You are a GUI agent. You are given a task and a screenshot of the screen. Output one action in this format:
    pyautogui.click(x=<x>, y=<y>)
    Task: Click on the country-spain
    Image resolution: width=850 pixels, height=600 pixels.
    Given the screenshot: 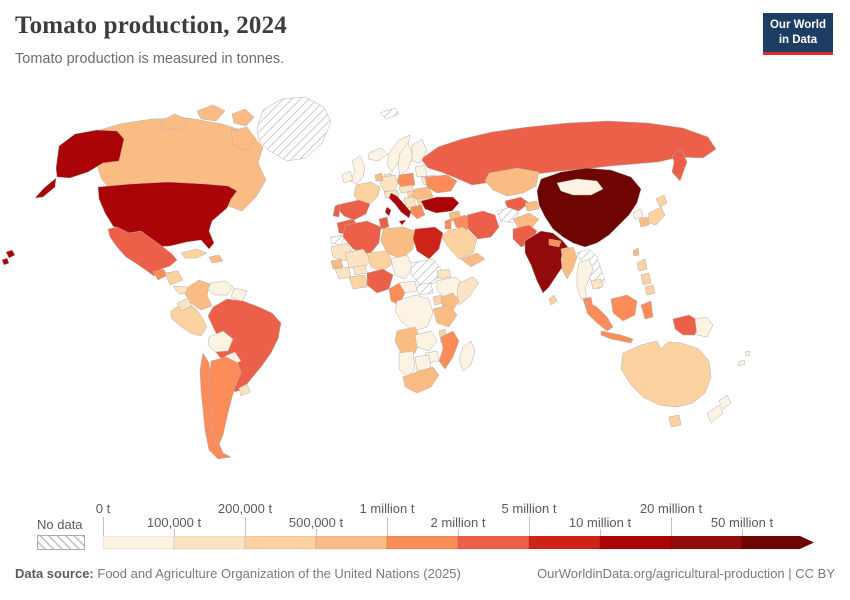 What is the action you would take?
    pyautogui.click(x=354, y=210)
    